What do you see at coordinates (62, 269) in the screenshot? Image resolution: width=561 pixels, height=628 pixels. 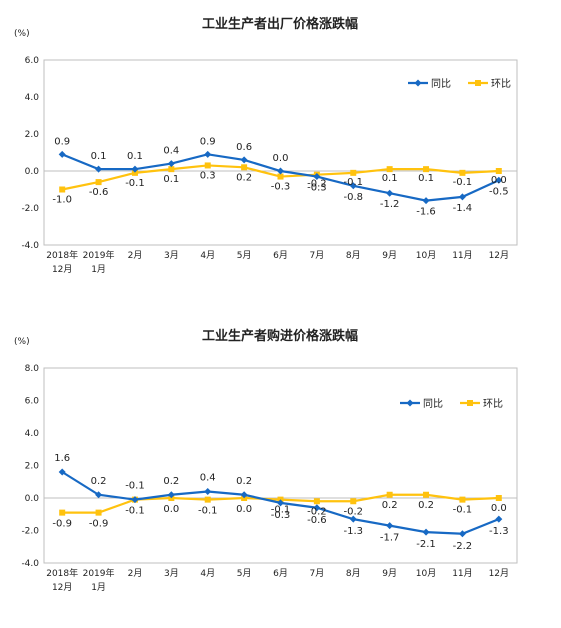 I see `x-tick-label-line2: 12月` at bounding box center [62, 269].